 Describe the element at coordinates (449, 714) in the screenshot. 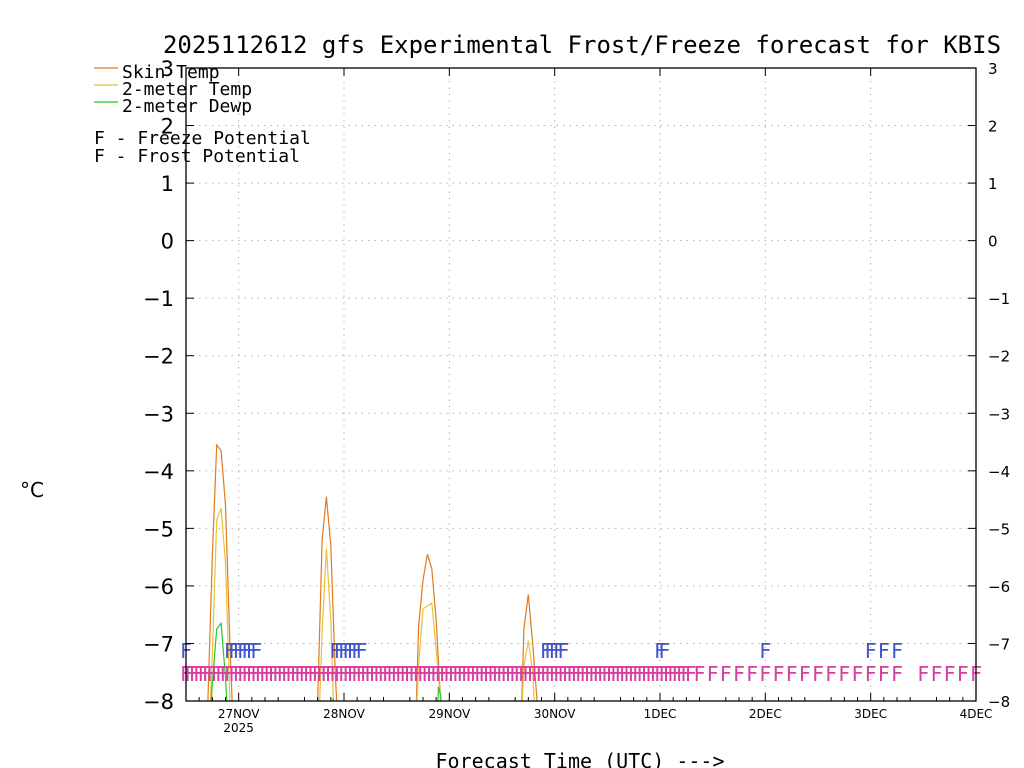

I see `x-tick-label: 29NOV` at that location.